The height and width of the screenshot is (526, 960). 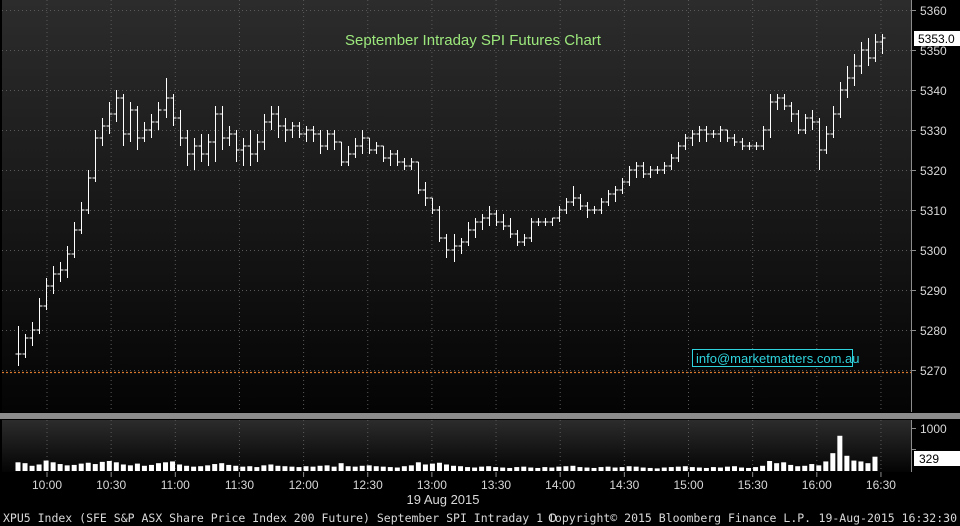 What do you see at coordinates (239, 485) in the screenshot?
I see `time-tick-label: 11:30` at bounding box center [239, 485].